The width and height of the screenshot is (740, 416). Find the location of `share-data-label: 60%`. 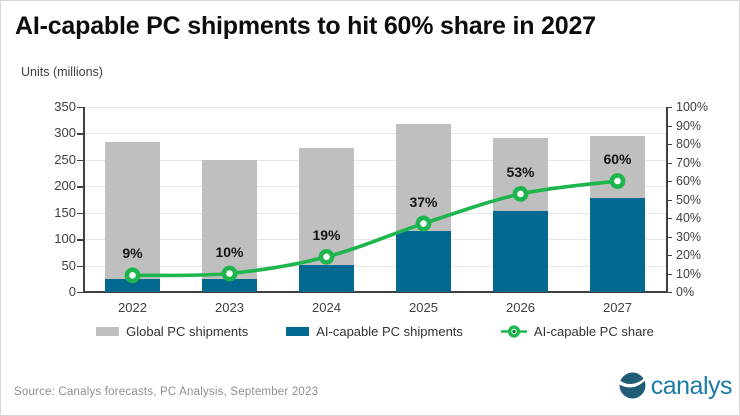

share-data-label: 60% is located at coordinates (617, 159).